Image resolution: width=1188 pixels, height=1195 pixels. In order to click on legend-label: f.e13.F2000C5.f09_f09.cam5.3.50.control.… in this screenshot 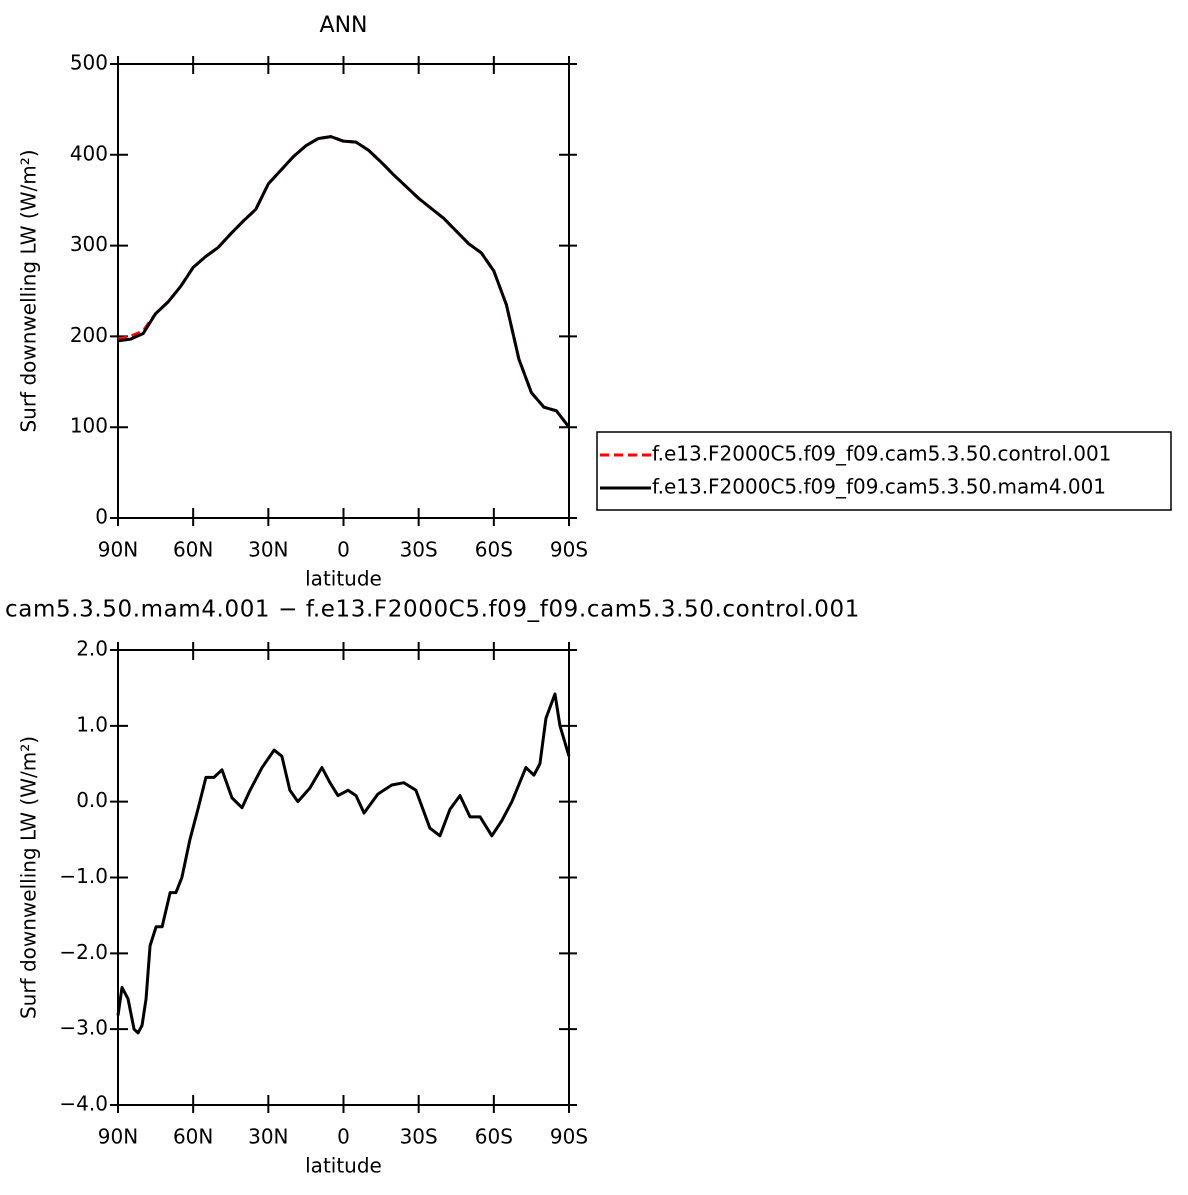, I will do `click(881, 454)`.